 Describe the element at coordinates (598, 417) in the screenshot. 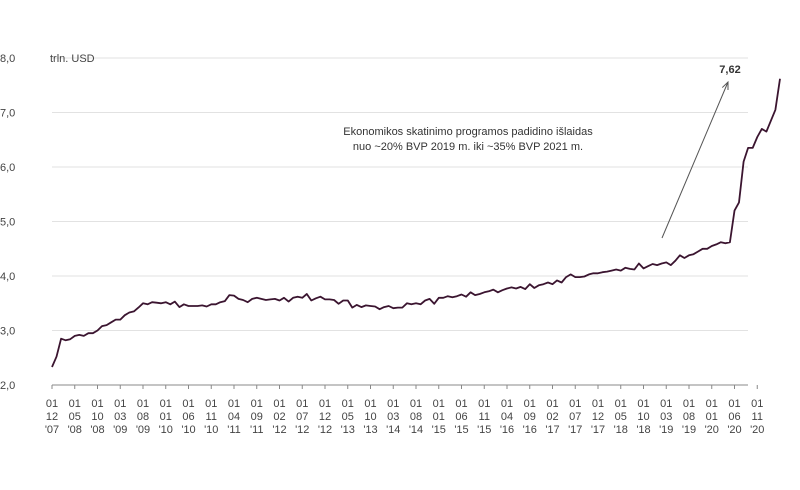

I see `x-tick-label: 01 12'17` at that location.